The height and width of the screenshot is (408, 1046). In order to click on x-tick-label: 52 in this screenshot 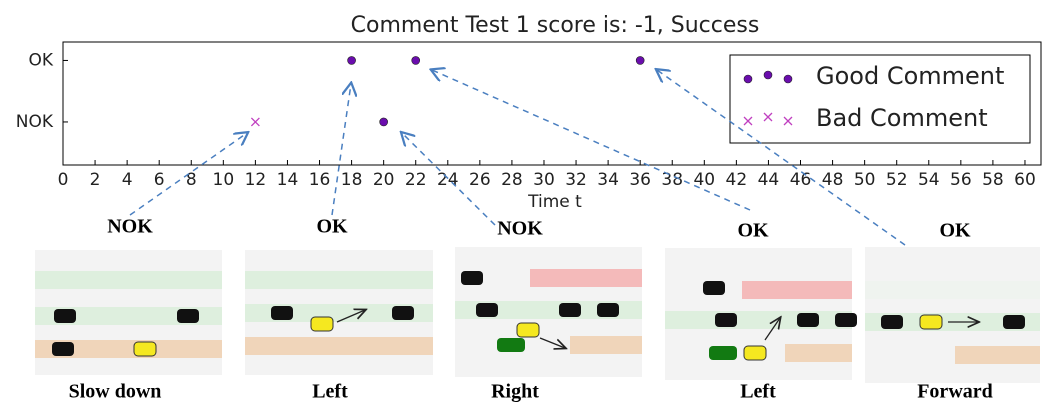, I will do `click(897, 180)`.